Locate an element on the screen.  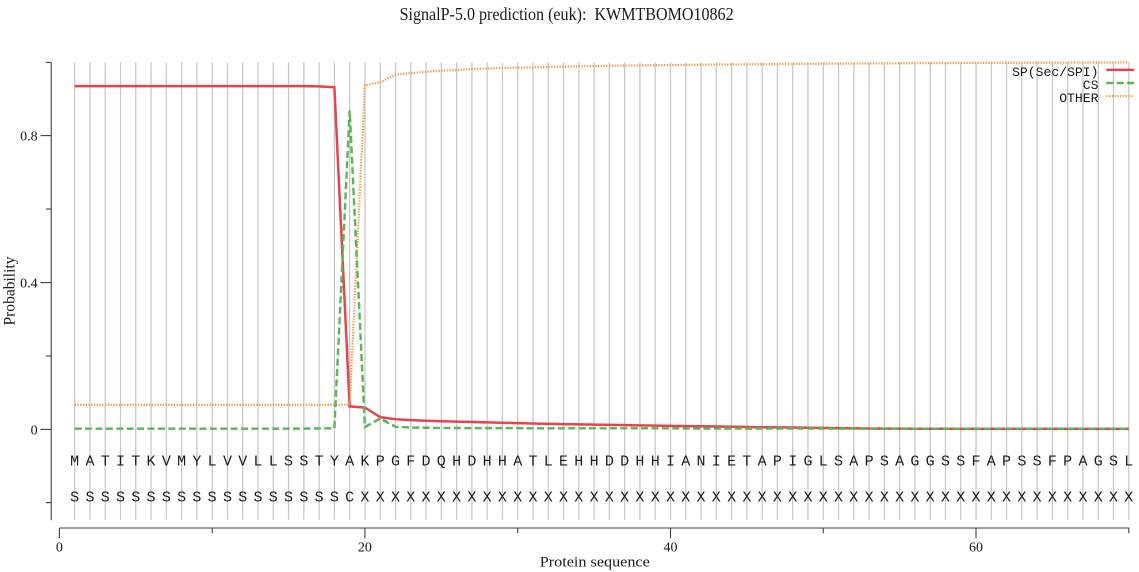
svg-text: Probability is located at coordinates (10, 290).